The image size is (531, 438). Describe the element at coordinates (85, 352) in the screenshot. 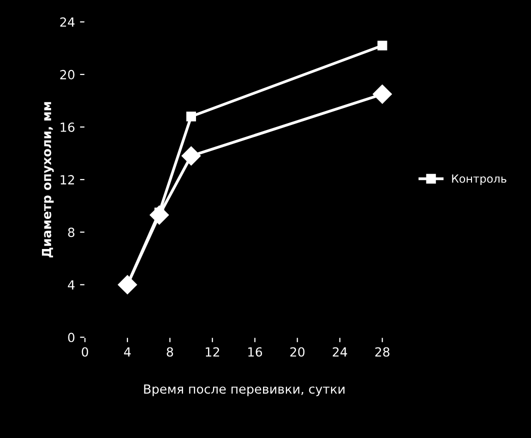

I see `x-tick-label: 0` at that location.